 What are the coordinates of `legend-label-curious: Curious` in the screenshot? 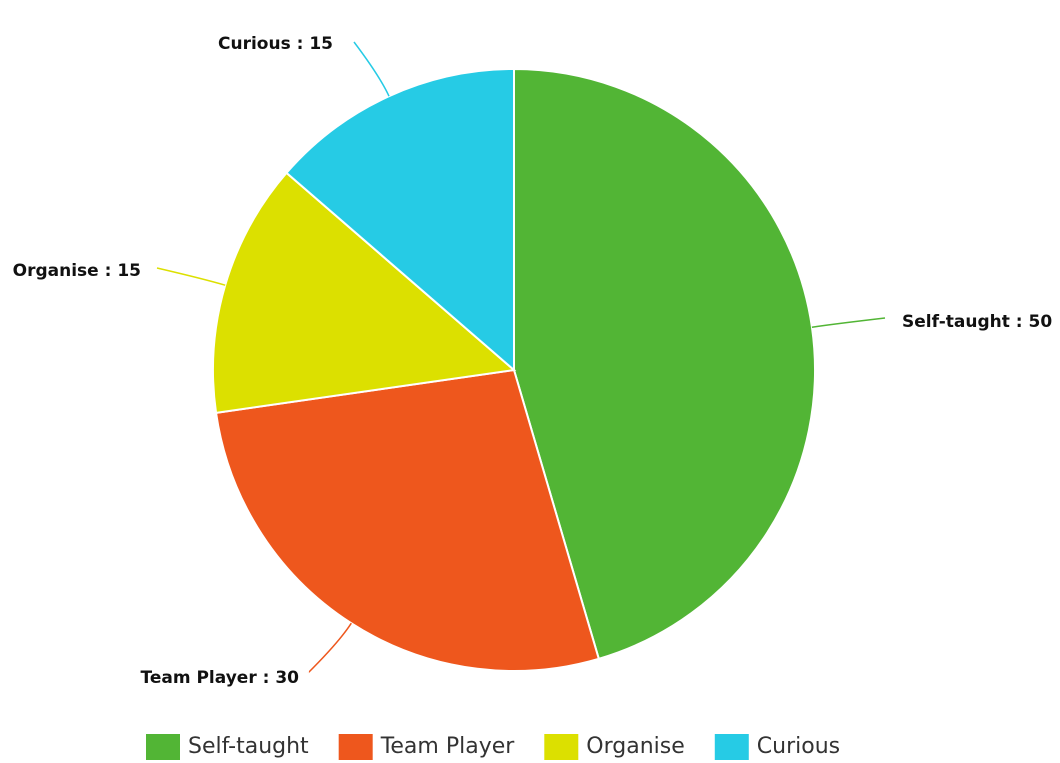 It's located at (798, 746).